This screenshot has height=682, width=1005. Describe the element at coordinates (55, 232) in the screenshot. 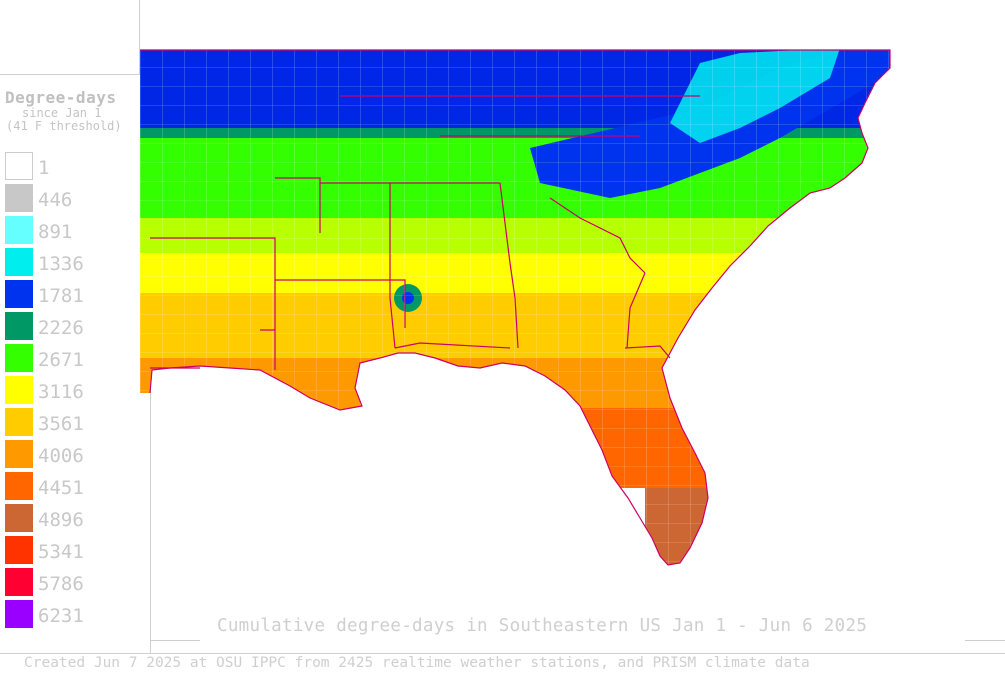

I see `legend-value: 891` at that location.